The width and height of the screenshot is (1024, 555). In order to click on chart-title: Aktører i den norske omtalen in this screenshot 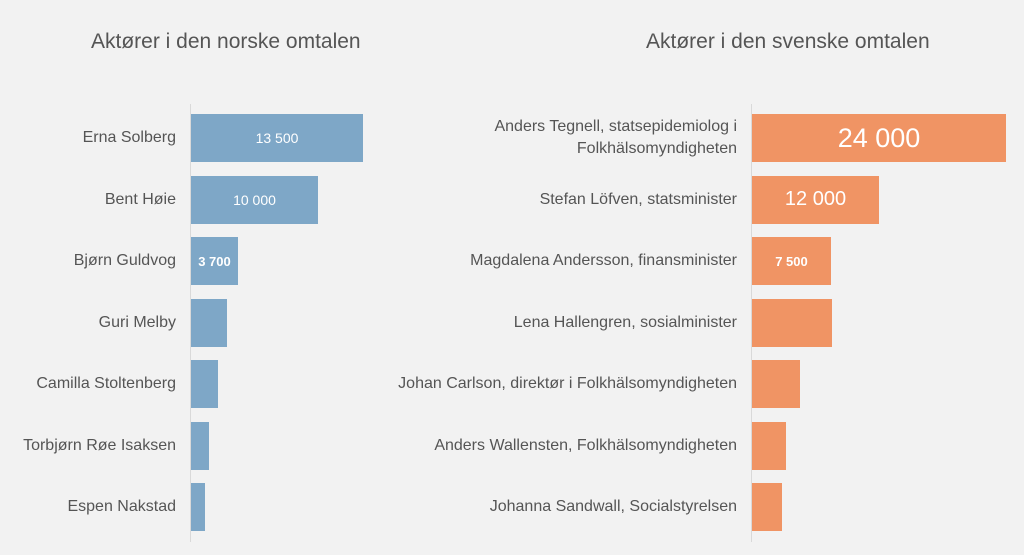, I will do `click(226, 41)`.